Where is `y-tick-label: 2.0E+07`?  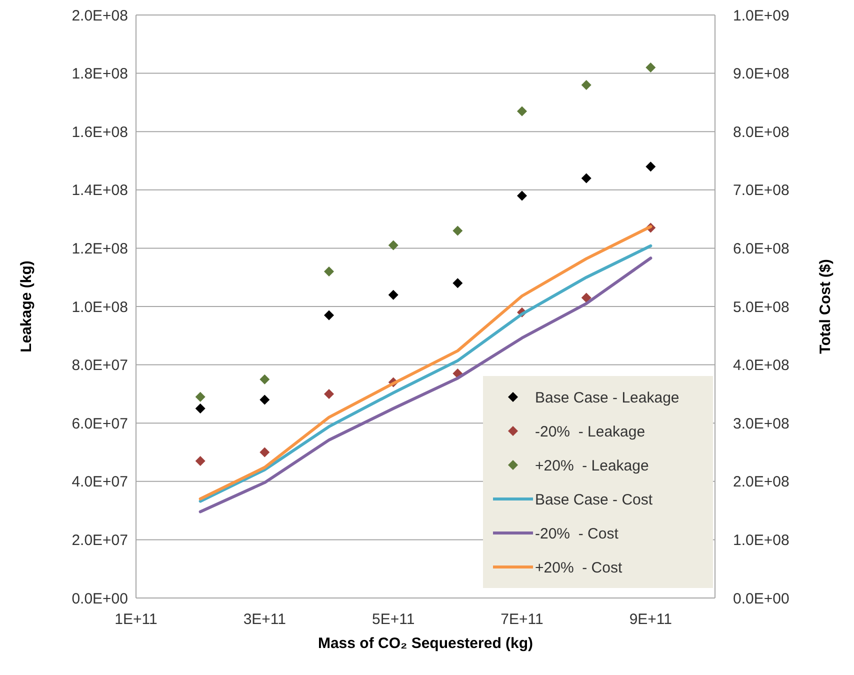 y-tick-label: 2.0E+07 is located at coordinates (100, 540).